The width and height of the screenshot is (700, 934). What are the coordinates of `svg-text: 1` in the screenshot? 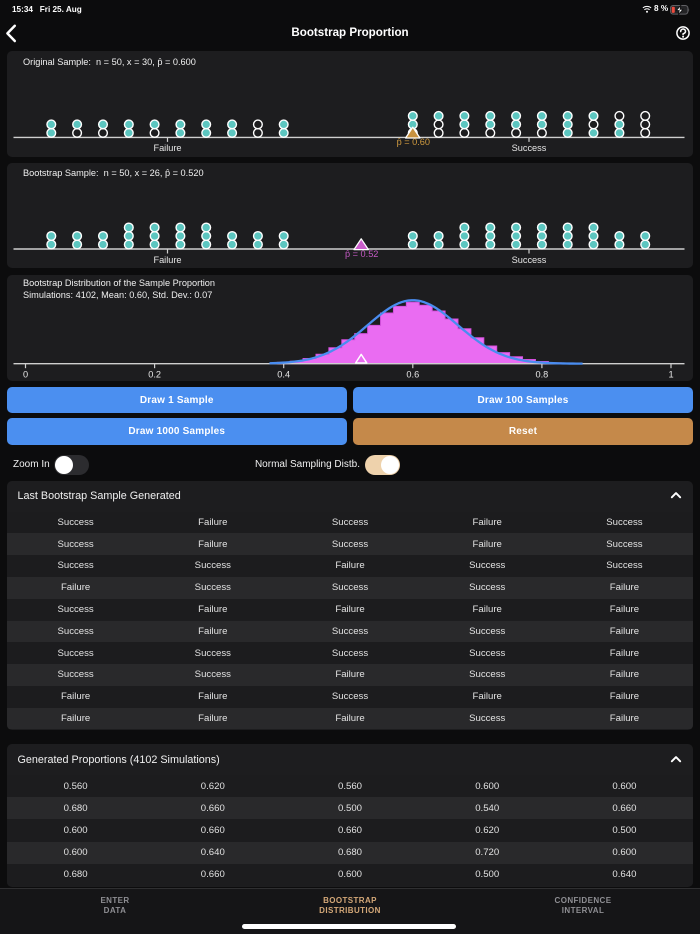 It's located at (670, 375).